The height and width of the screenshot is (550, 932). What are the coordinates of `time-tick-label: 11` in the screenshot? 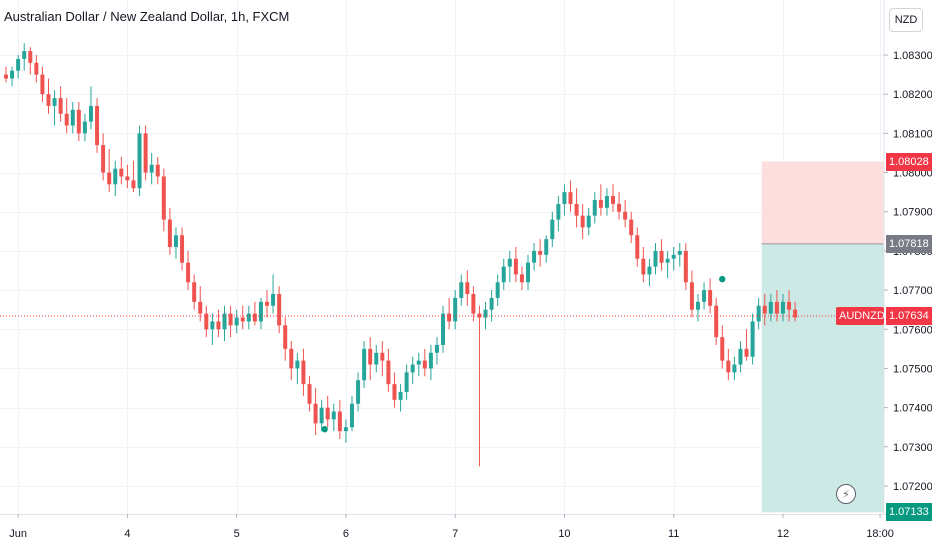 It's located at (673, 534).